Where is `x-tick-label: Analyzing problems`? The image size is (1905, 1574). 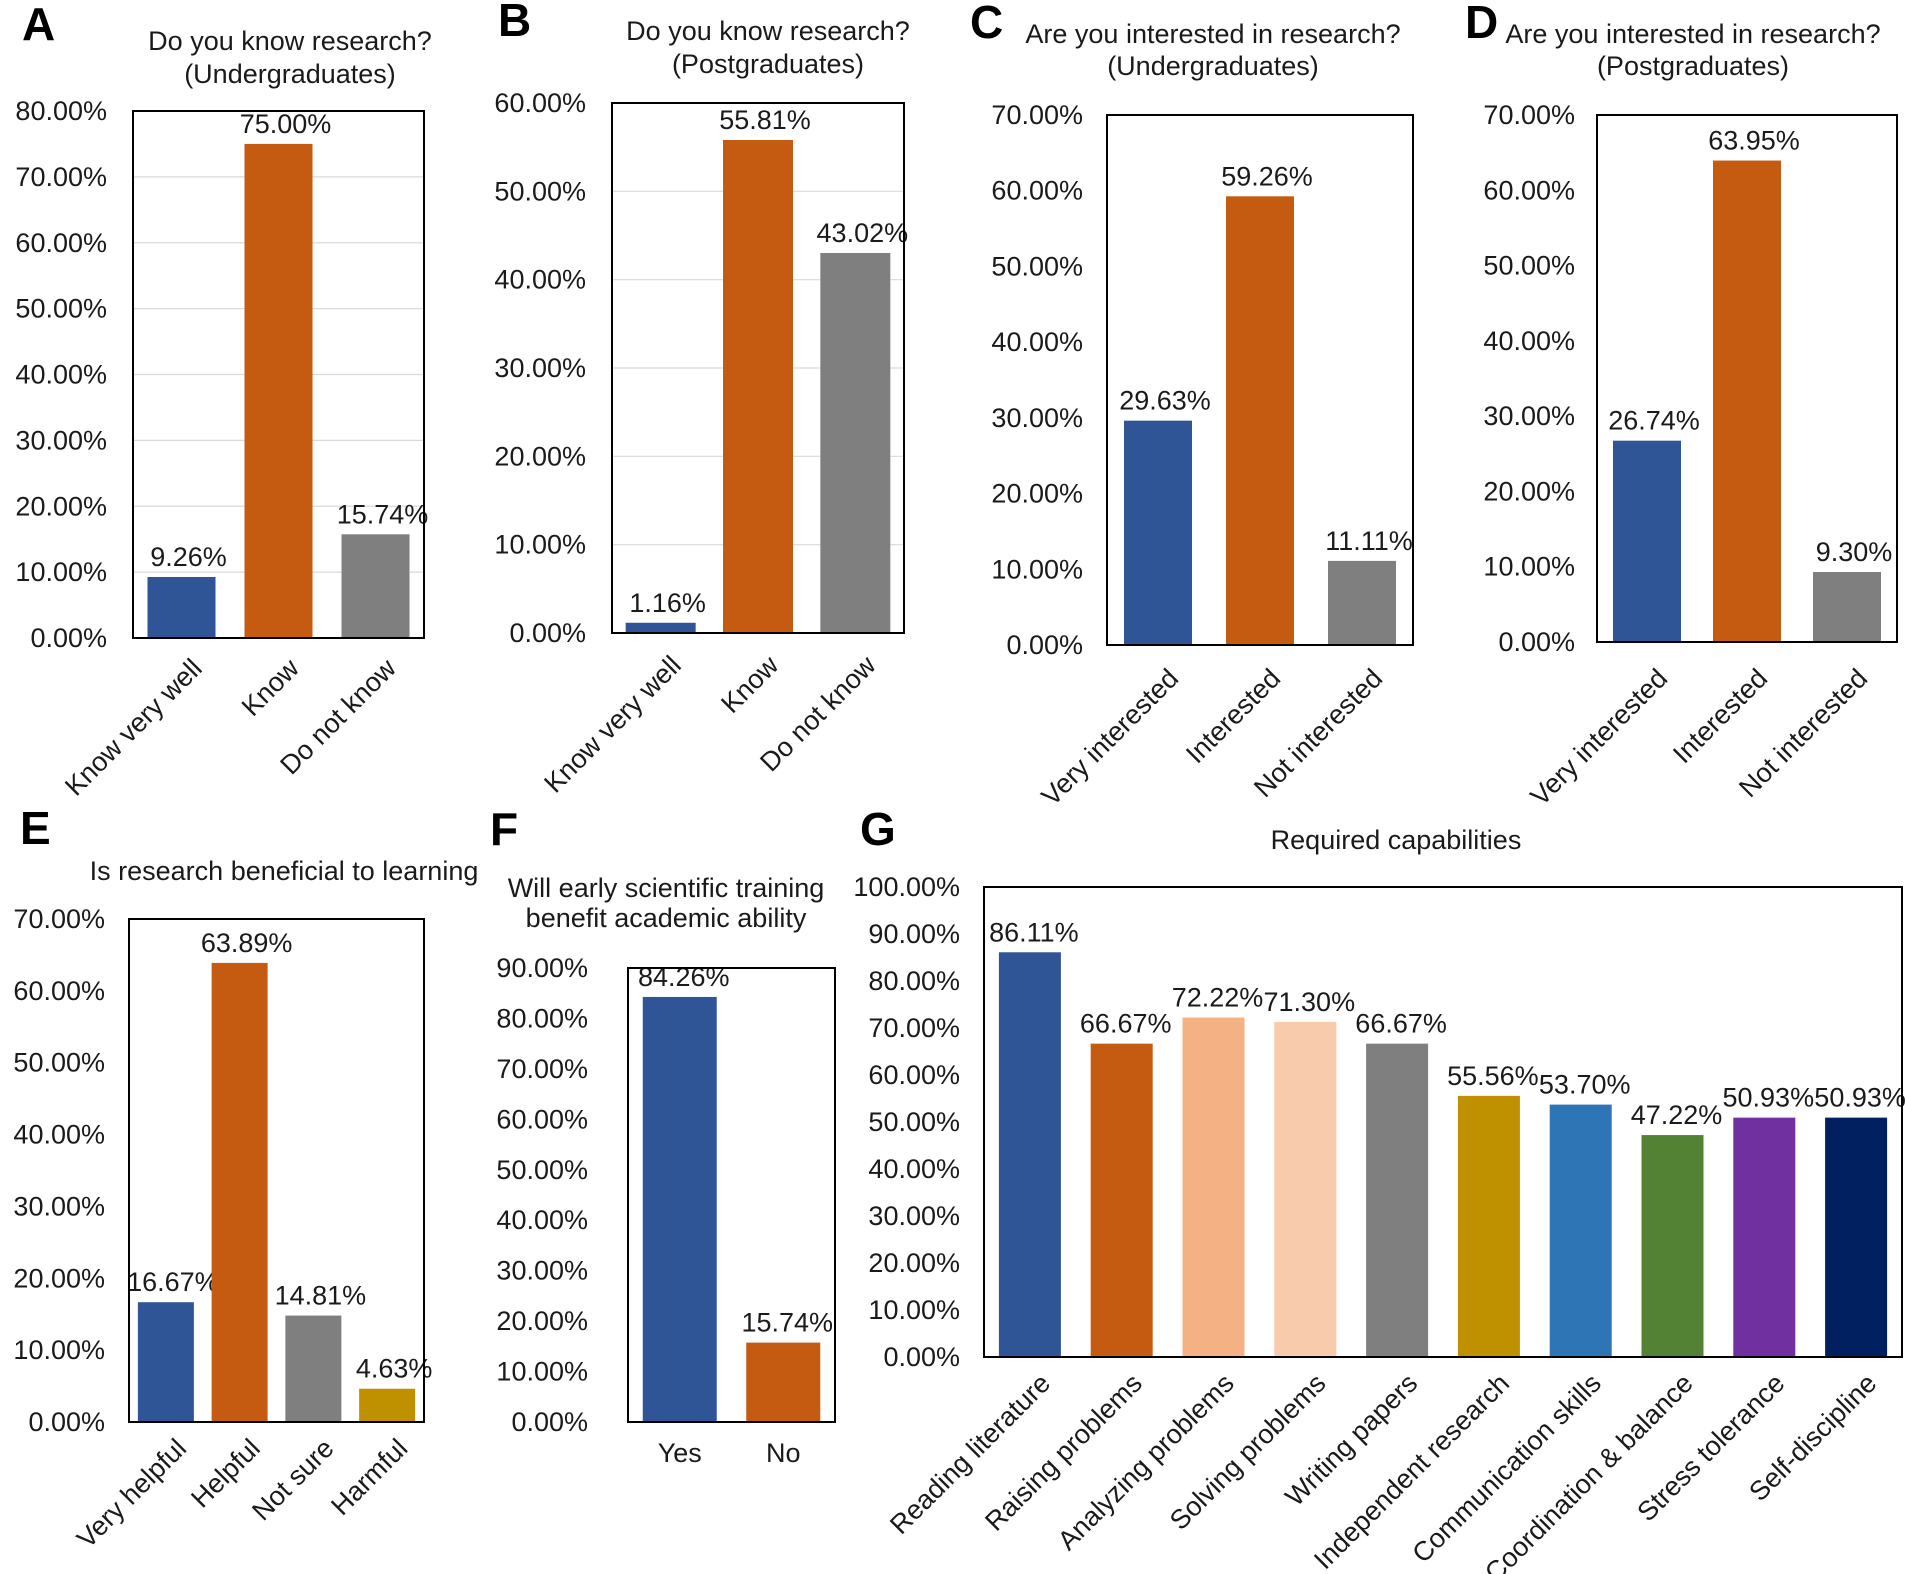 x-tick-label: Analyzing problems is located at coordinates (1146, 1462).